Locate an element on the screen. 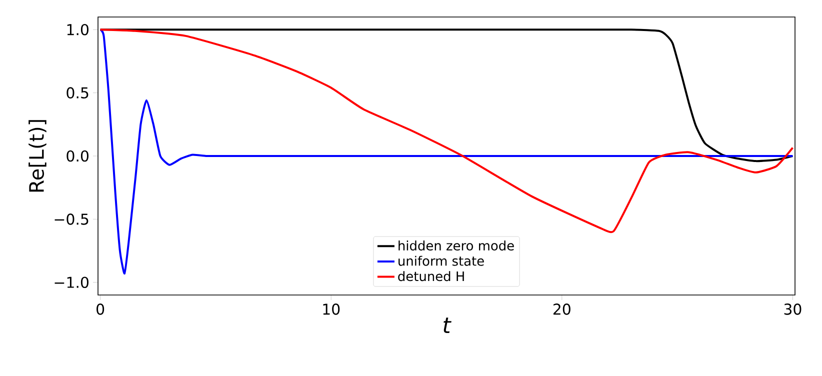 The width and height of the screenshot is (822, 376). x-tick-label: 0 is located at coordinates (100, 309).